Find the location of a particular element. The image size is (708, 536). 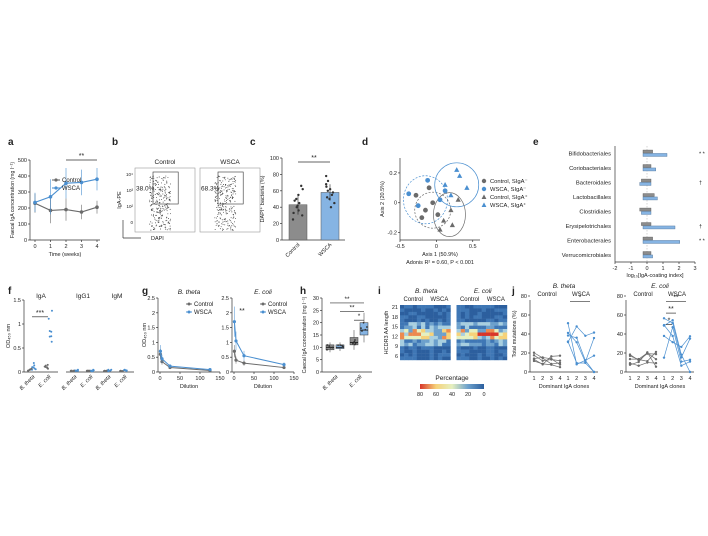

g-point is located at coordinates (210, 370).